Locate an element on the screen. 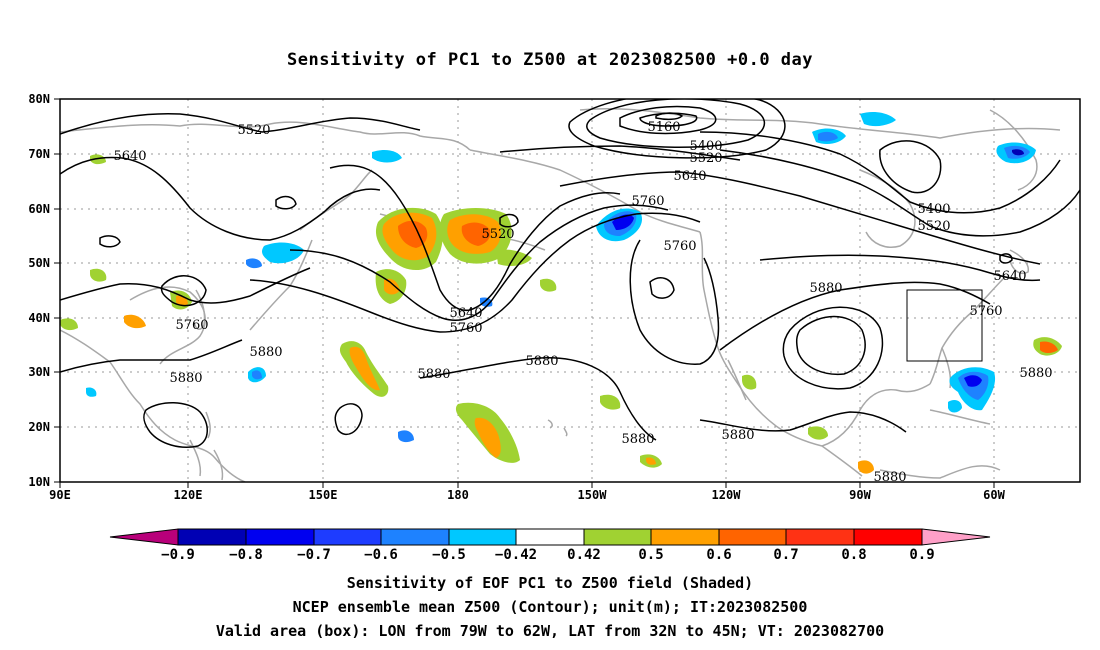 This screenshot has height=650, width=1100. coastline-cuba is located at coordinates (960, 417).